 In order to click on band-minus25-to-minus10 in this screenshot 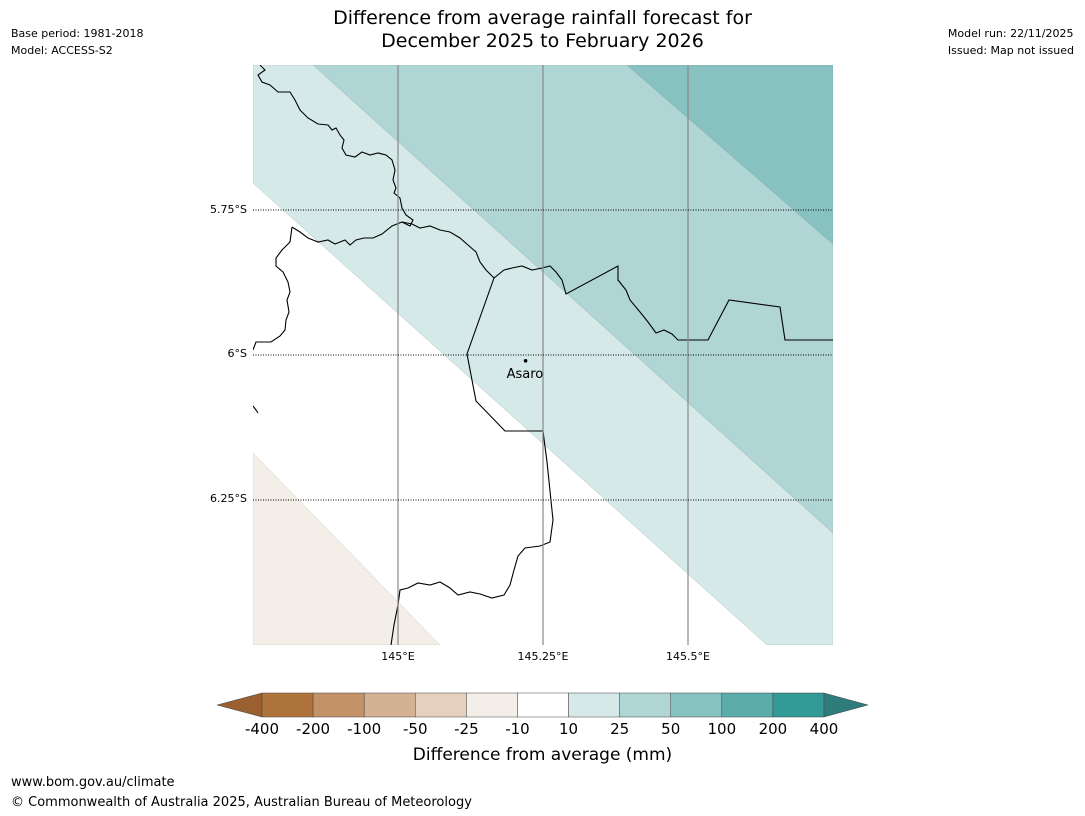, I will do `click(347, 548)`.